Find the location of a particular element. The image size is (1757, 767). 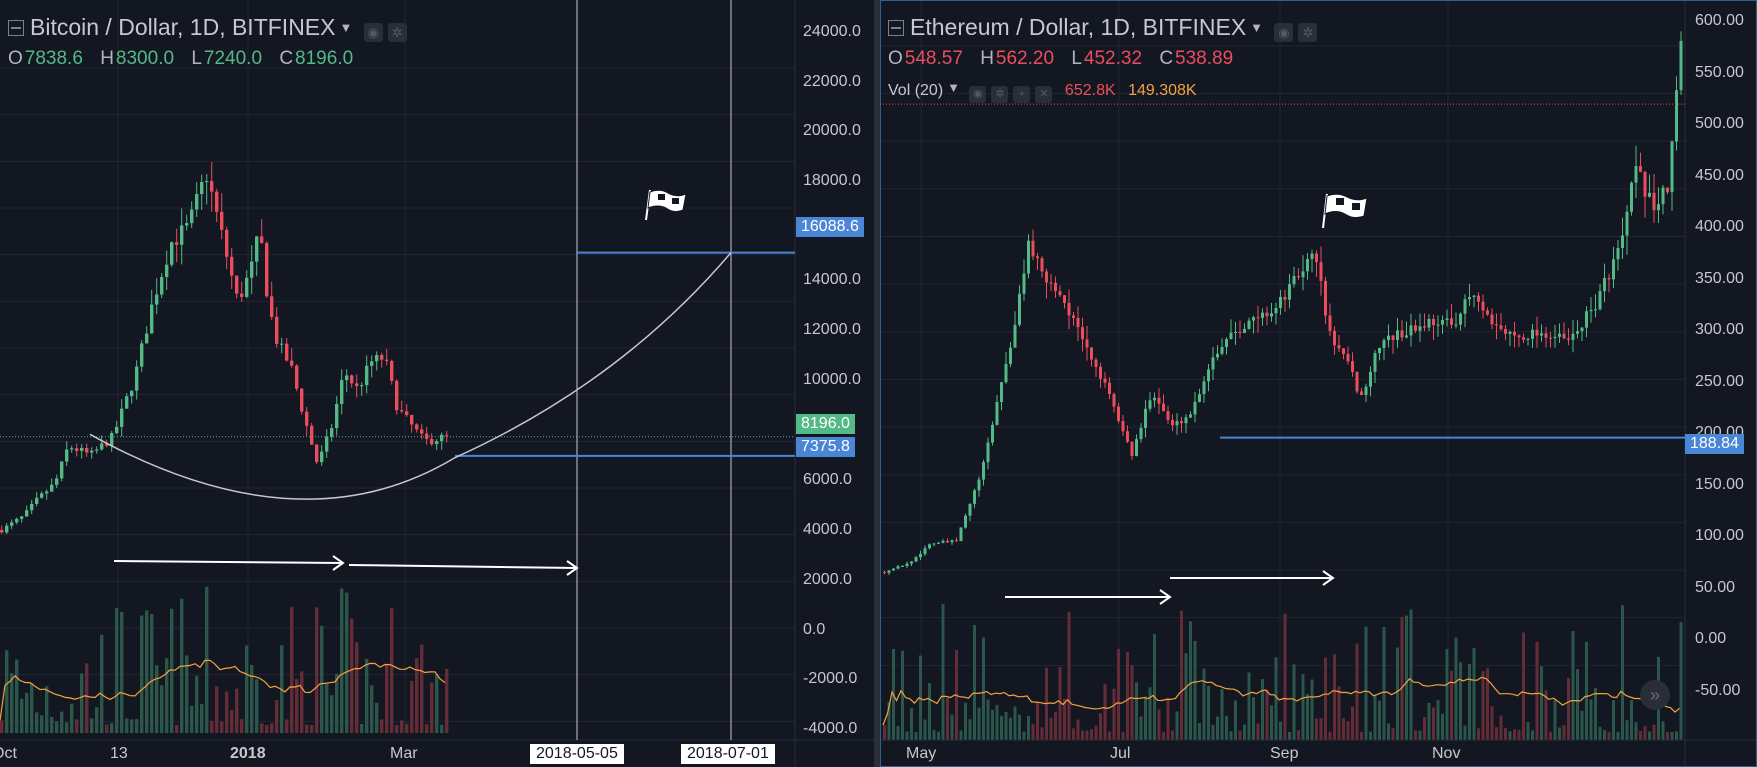

ethereum-symbol-title: Ethereum / Dollar, 1D, BITFINEX is located at coordinates (1078, 27).